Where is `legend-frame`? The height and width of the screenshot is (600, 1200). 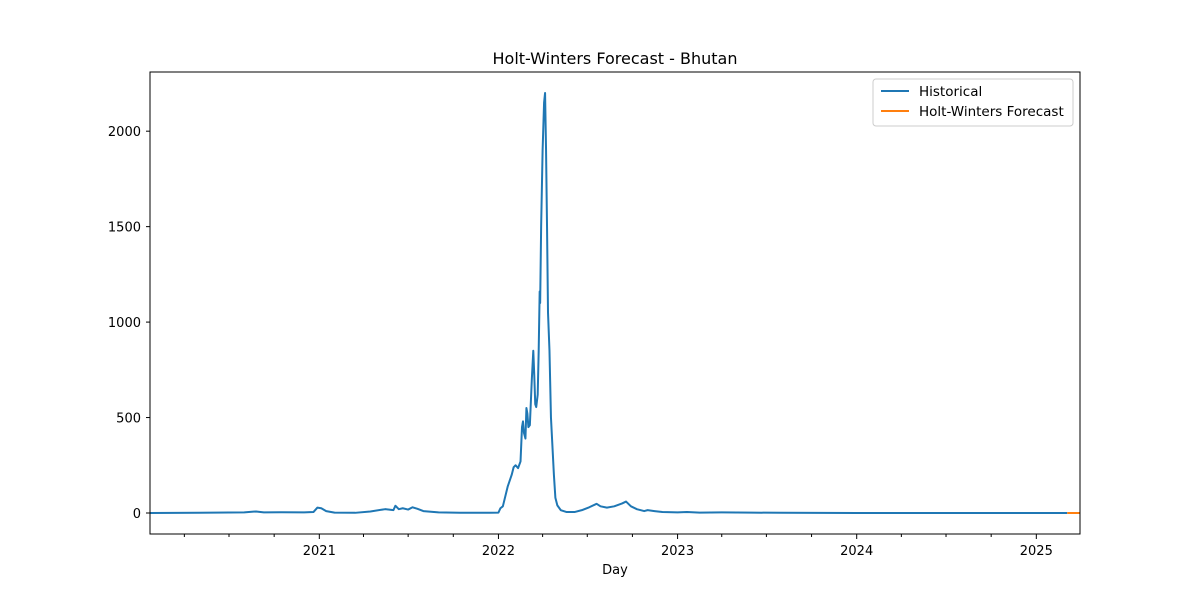
legend-frame is located at coordinates (973, 102).